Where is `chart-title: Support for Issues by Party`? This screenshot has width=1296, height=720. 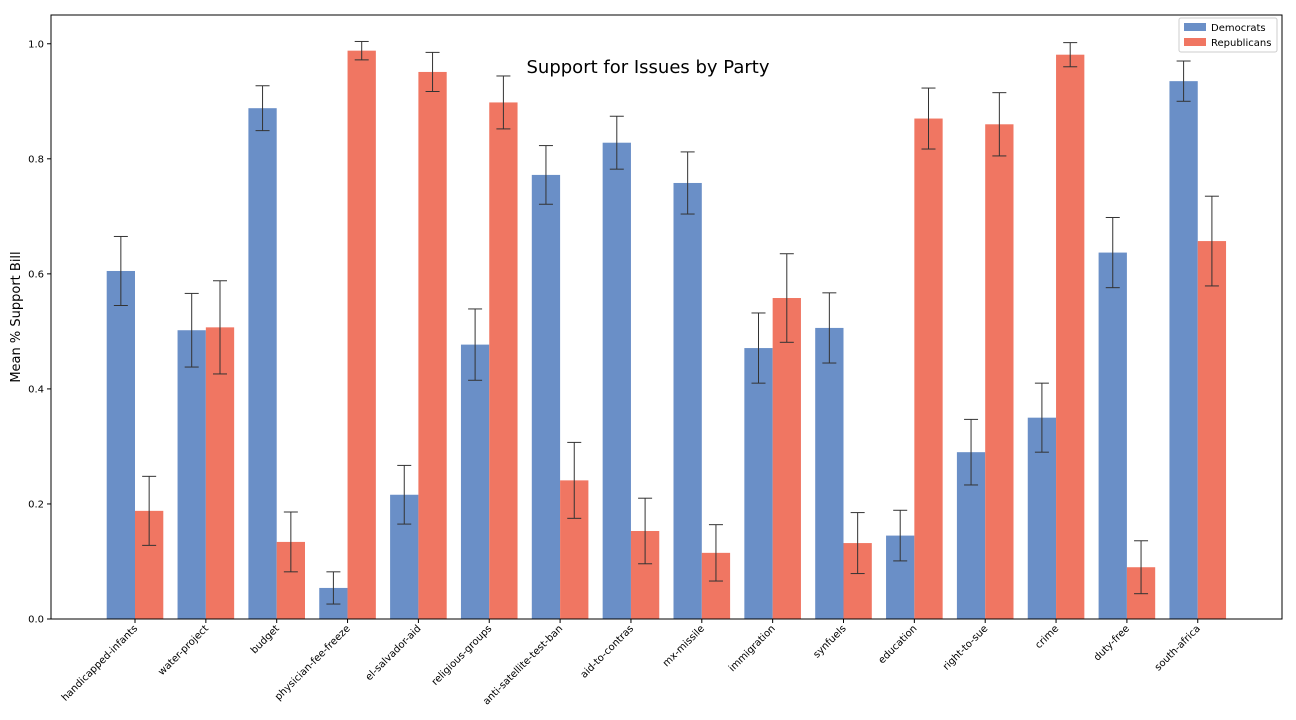
chart-title: Support for Issues by Party is located at coordinates (648, 67).